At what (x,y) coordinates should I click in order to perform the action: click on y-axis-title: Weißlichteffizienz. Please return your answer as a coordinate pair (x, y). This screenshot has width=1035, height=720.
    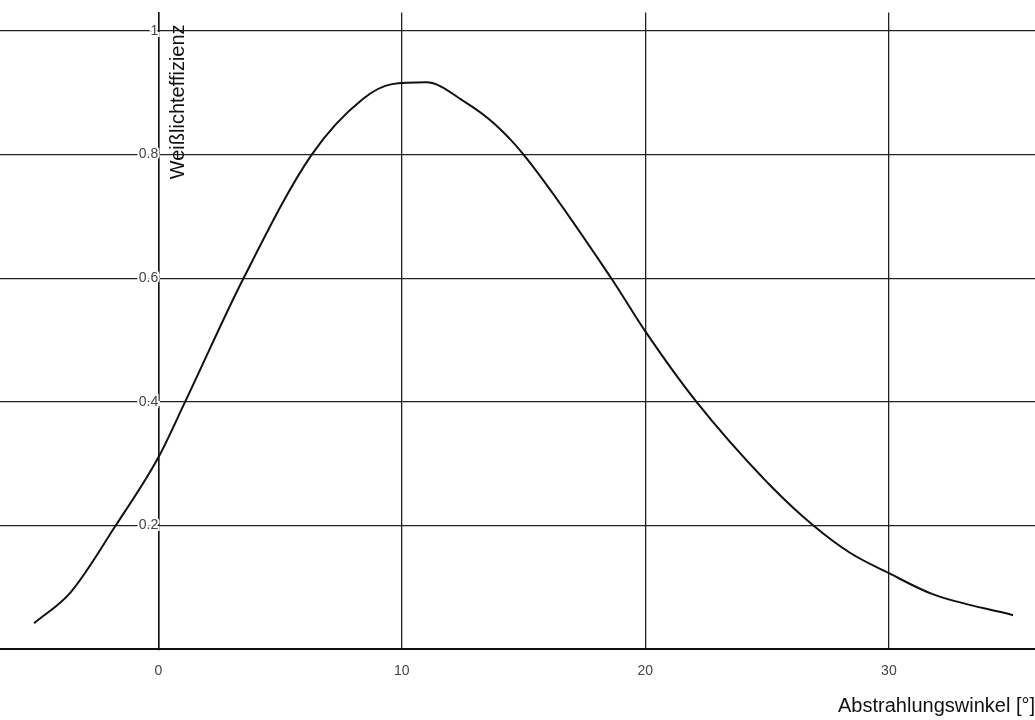
    Looking at the image, I should click on (176, 102).